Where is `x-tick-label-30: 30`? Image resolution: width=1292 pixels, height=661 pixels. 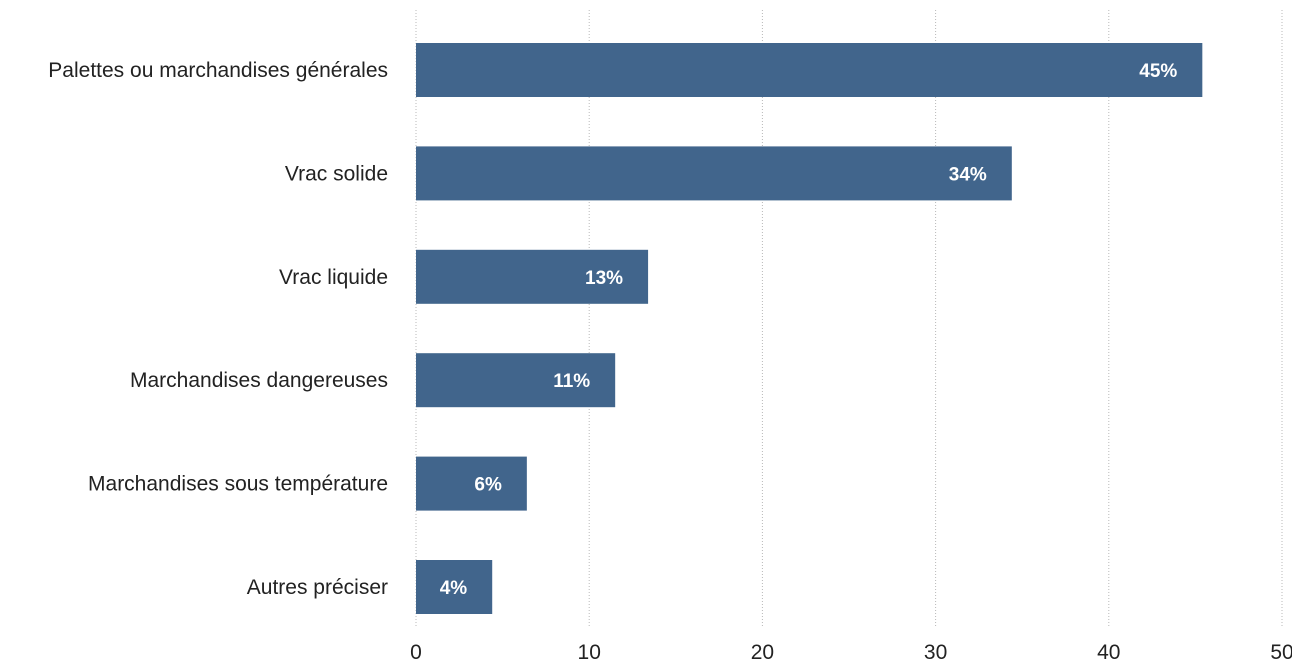
x-tick-label-30: 30 is located at coordinates (935, 651).